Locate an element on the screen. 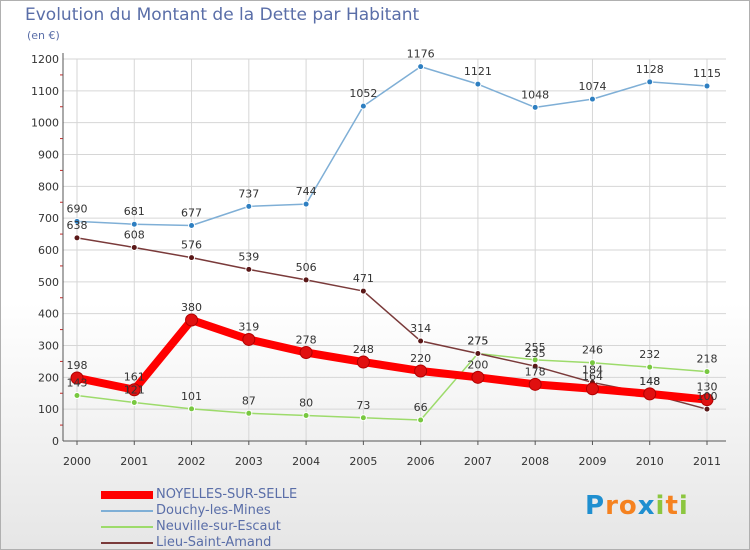  data-label: 100 is located at coordinates (707, 396).